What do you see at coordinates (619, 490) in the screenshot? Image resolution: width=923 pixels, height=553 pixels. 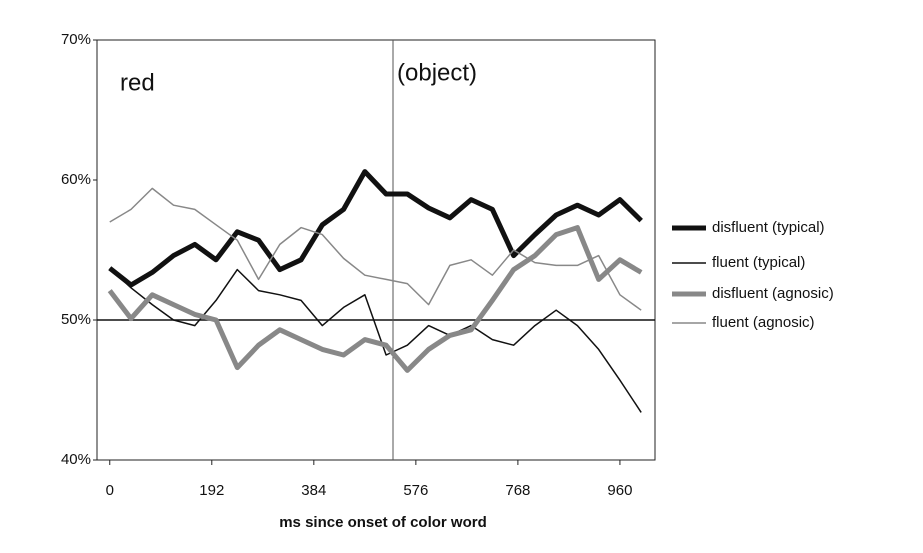 I see `x-tick-label: 960` at bounding box center [619, 490].